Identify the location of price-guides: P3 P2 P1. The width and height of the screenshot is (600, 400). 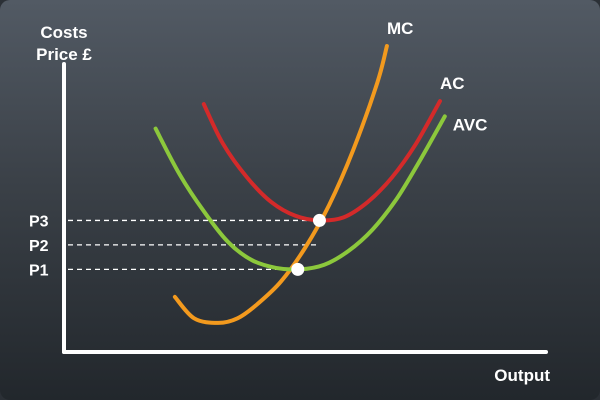
(174, 246).